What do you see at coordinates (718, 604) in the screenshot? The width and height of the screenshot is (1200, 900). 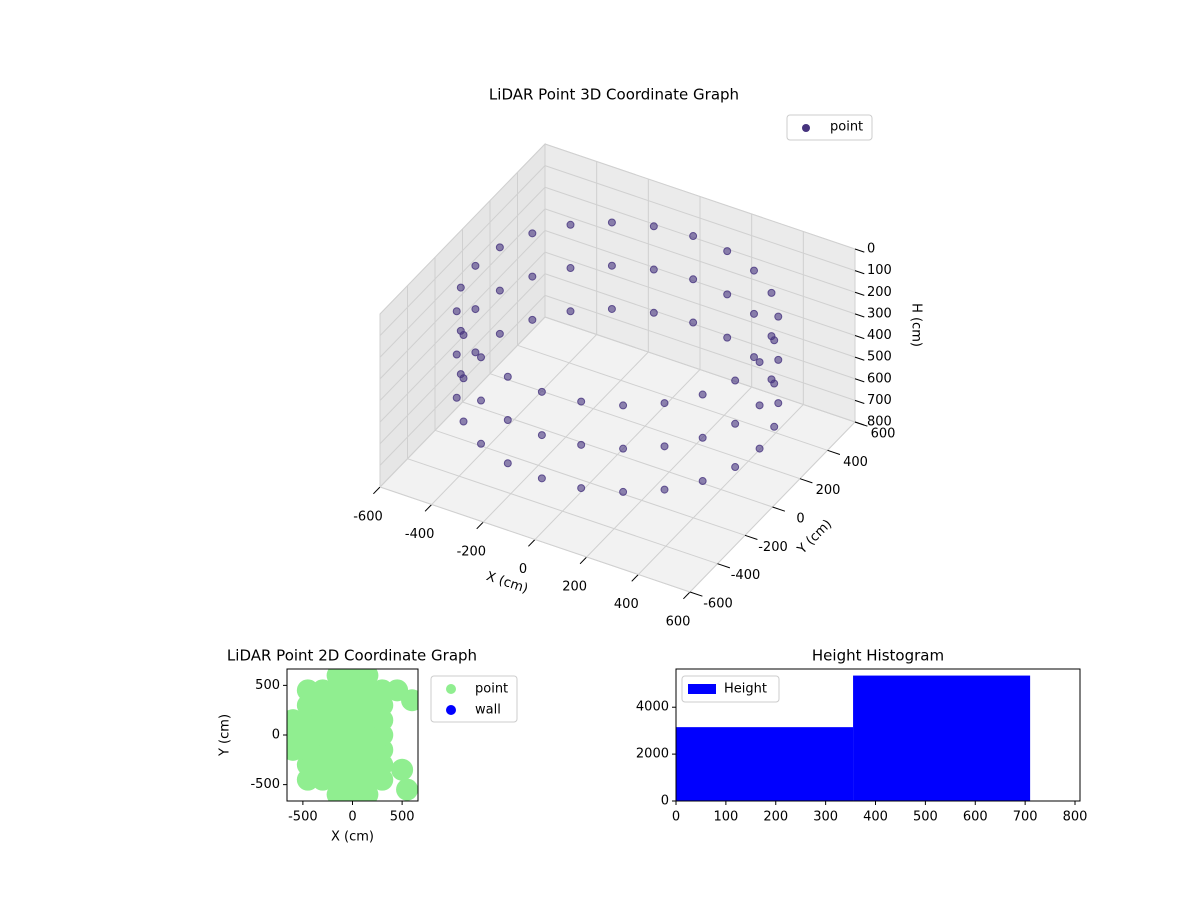 I see `y-tick-label: -600` at bounding box center [718, 604].